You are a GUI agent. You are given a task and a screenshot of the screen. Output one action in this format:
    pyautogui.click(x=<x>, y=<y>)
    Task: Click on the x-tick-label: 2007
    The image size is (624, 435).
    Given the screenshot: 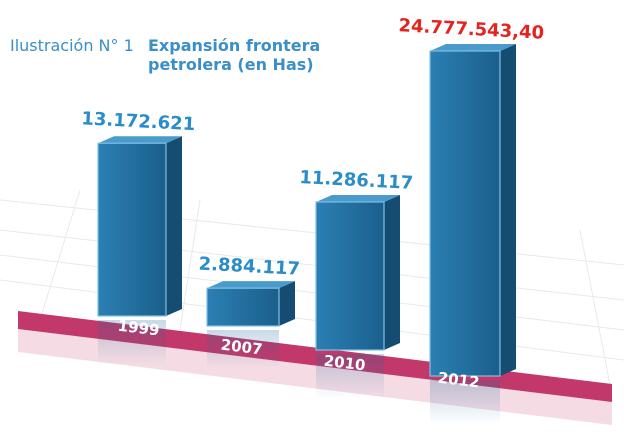 What is the action you would take?
    pyautogui.click(x=242, y=347)
    